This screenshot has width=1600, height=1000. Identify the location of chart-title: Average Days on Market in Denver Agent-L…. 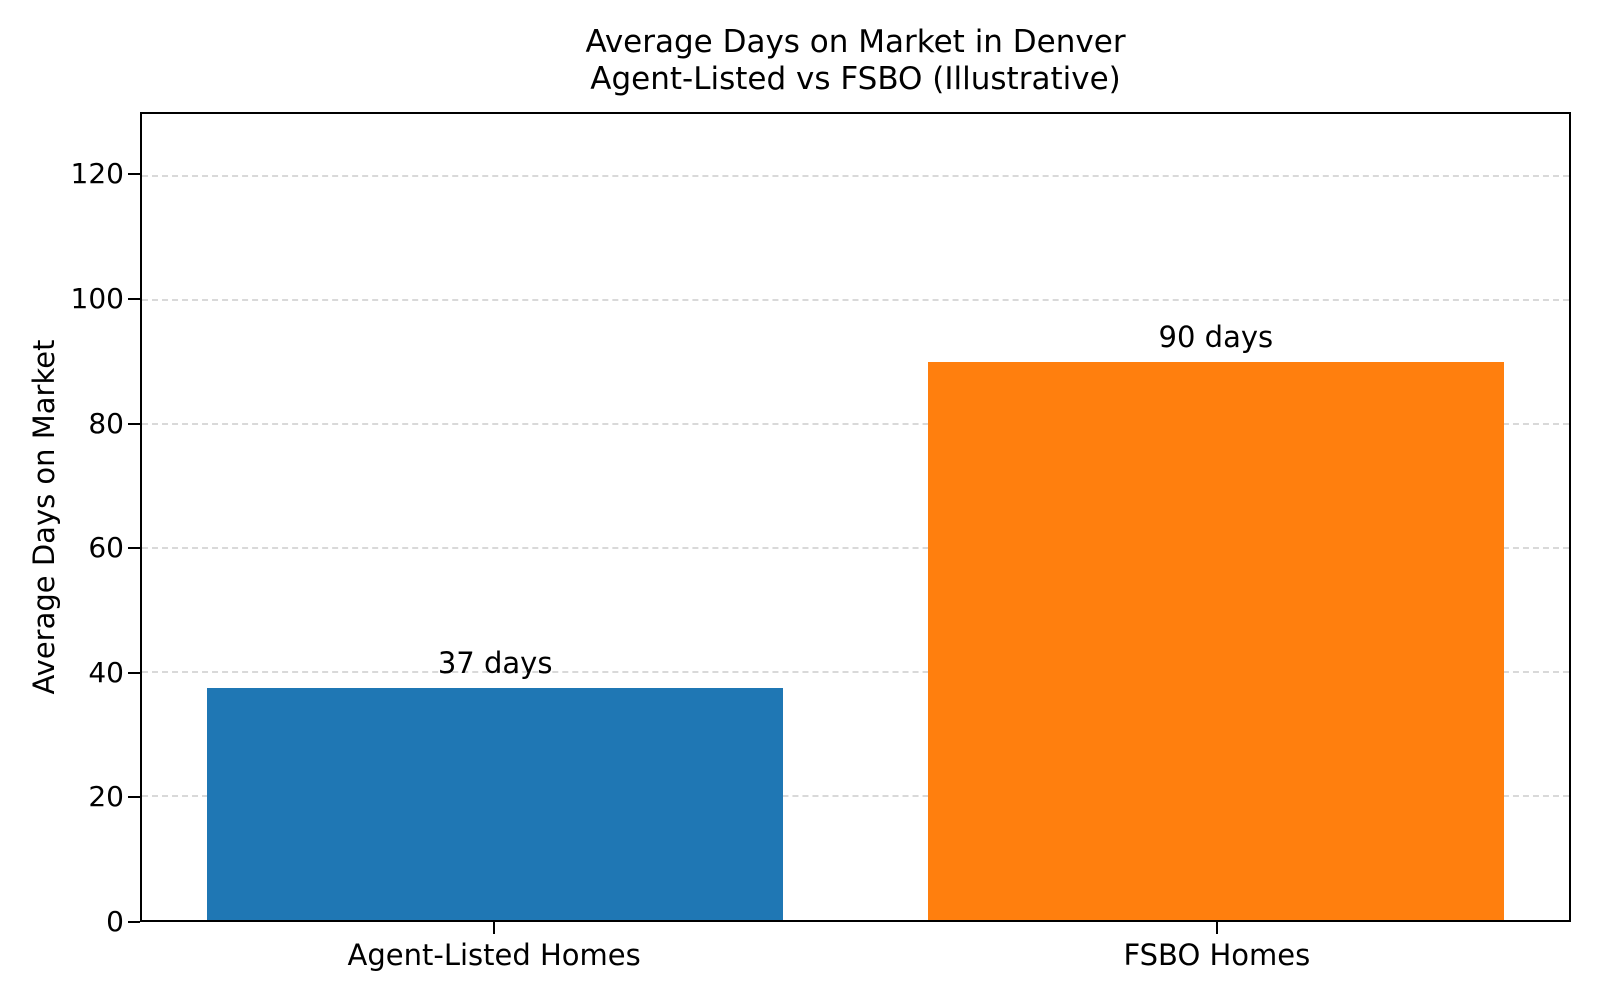
(855, 61).